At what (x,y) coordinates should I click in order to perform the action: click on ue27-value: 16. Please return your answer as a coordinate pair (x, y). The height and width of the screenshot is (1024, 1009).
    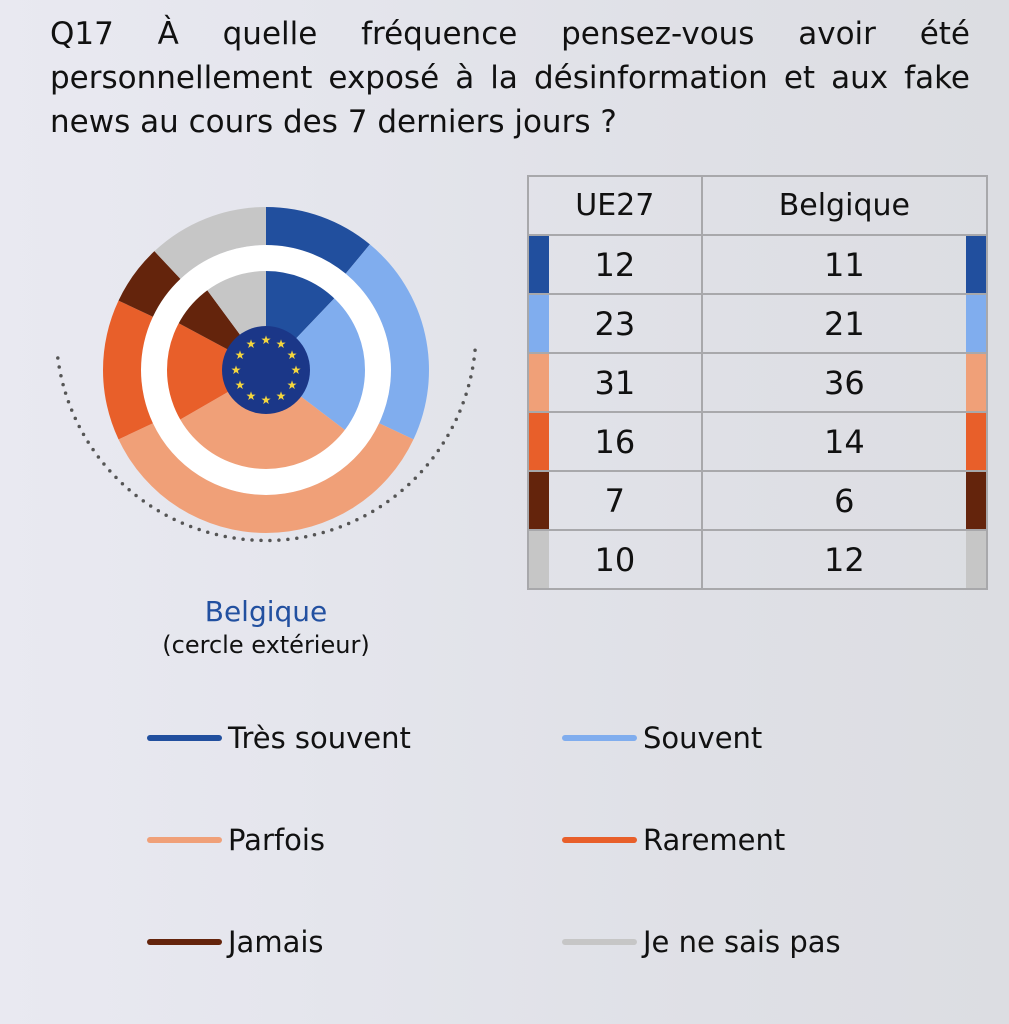
    Looking at the image, I should click on (615, 441).